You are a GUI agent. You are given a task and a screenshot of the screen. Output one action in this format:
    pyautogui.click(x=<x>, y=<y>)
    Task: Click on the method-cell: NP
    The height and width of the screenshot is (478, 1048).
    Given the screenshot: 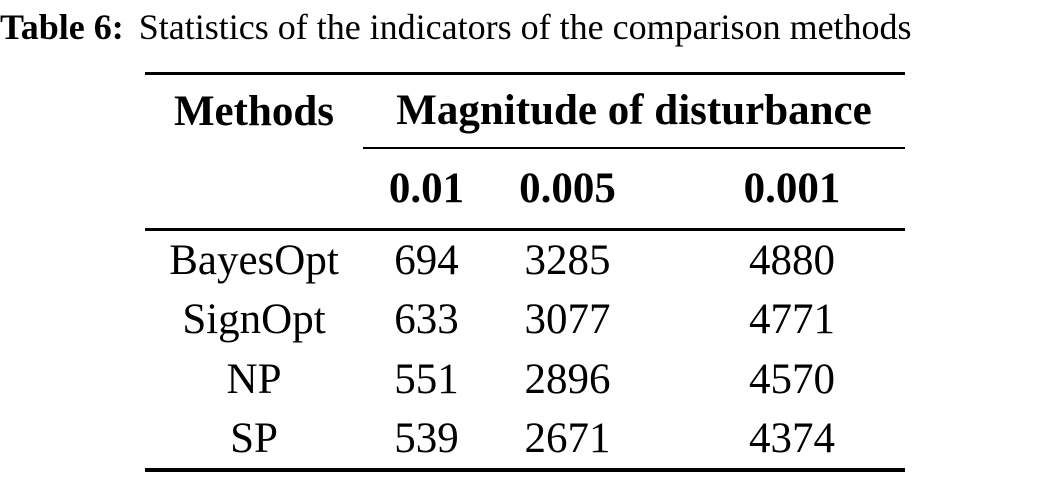 What is the action you would take?
    pyautogui.click(x=254, y=379)
    